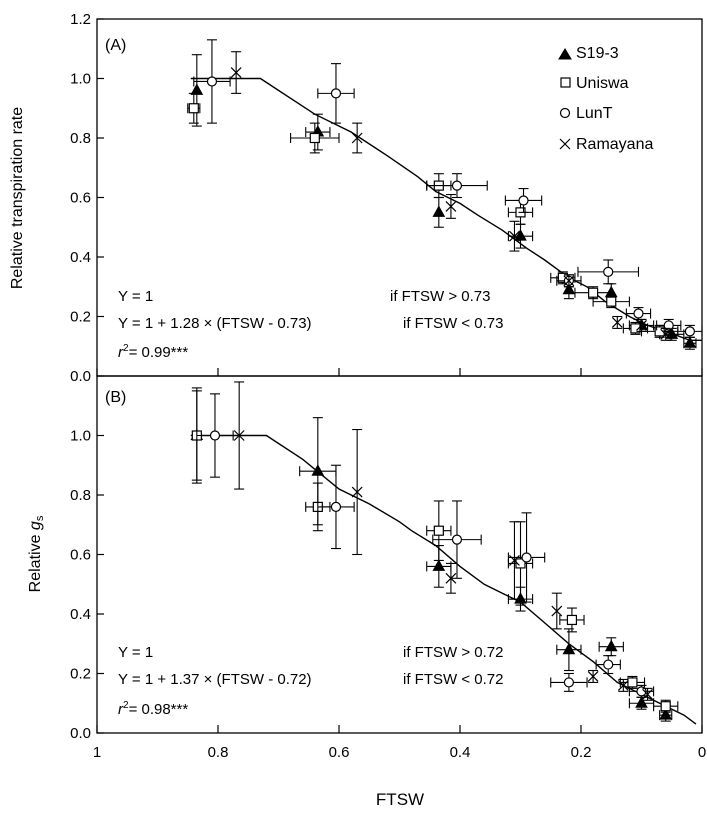 The width and height of the screenshot is (707, 819). What do you see at coordinates (80, 19) in the screenshot?
I see `y-tick-label-a: 1.2` at bounding box center [80, 19].